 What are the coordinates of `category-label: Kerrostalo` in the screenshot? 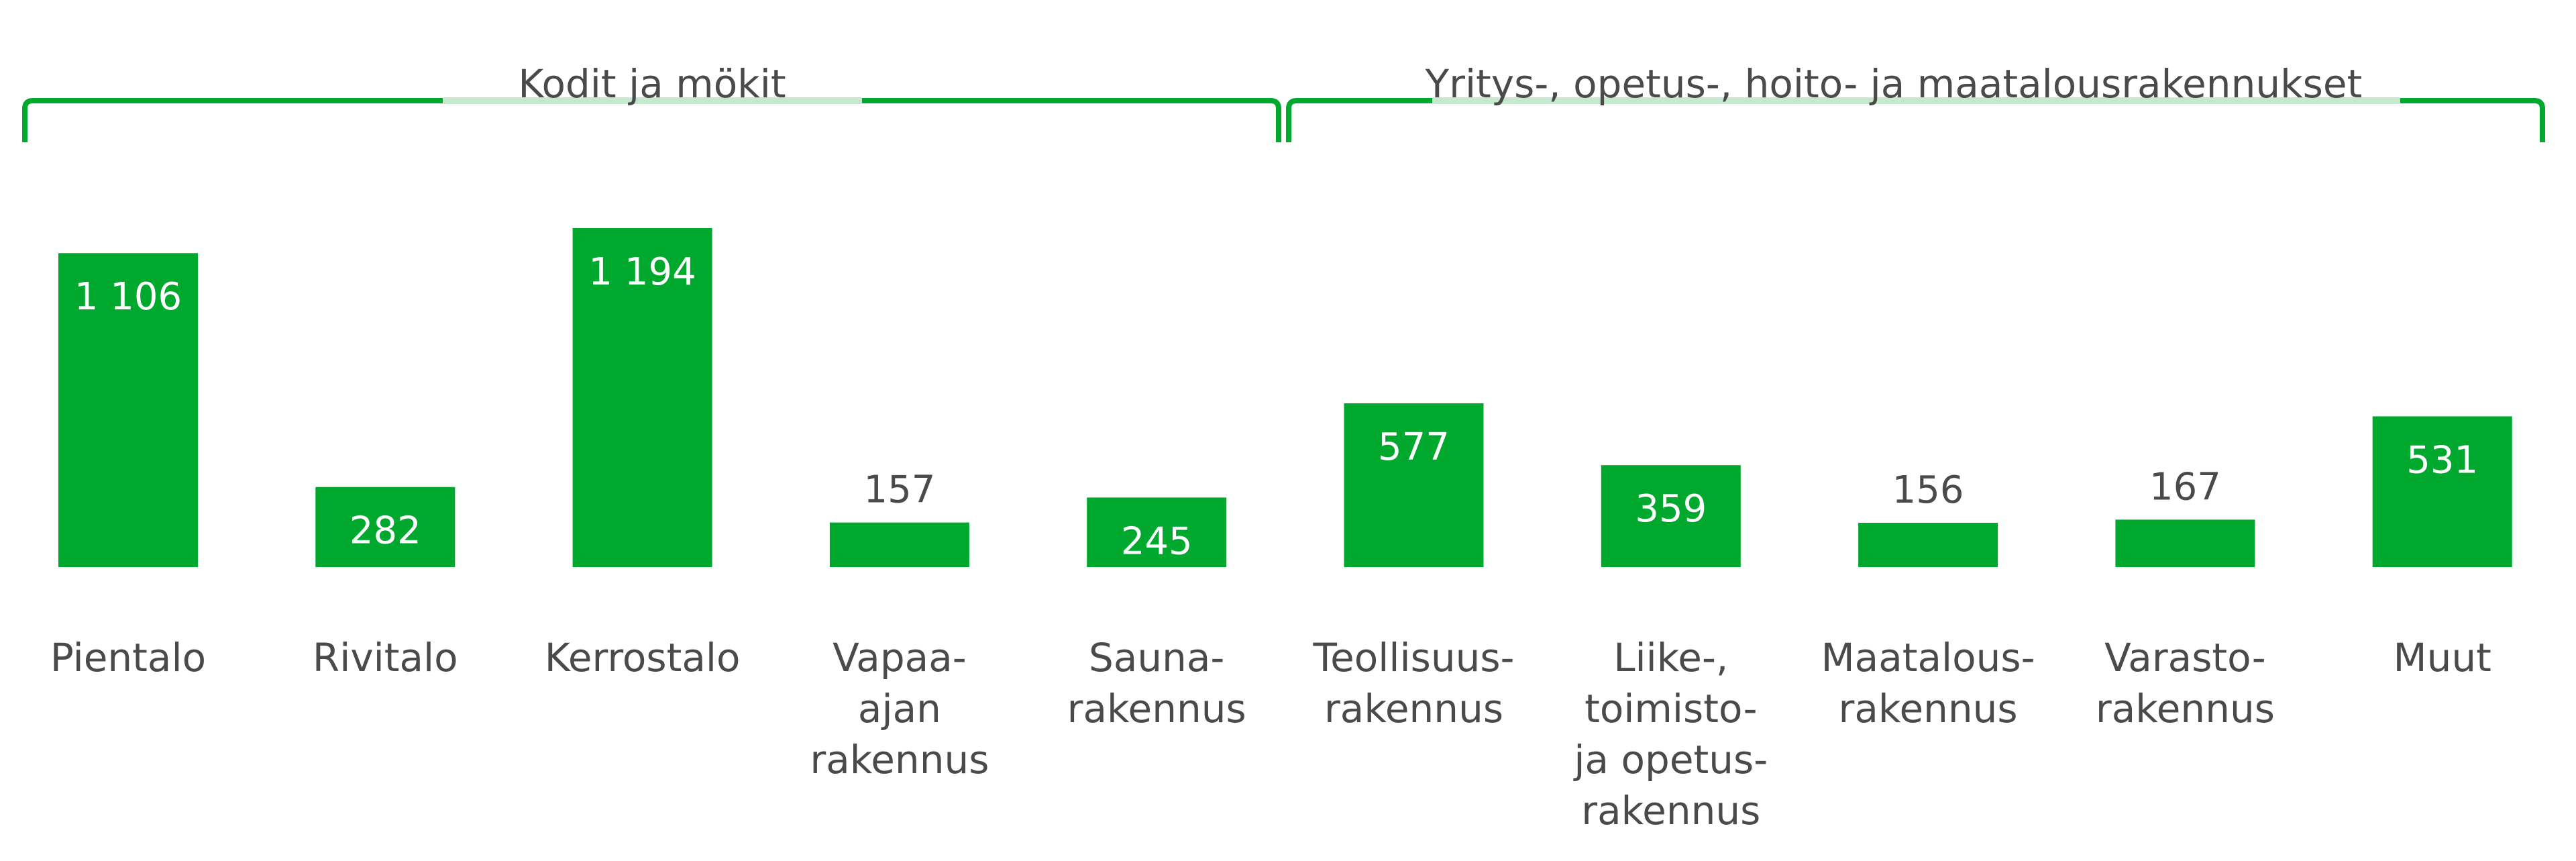 It's located at (643, 657).